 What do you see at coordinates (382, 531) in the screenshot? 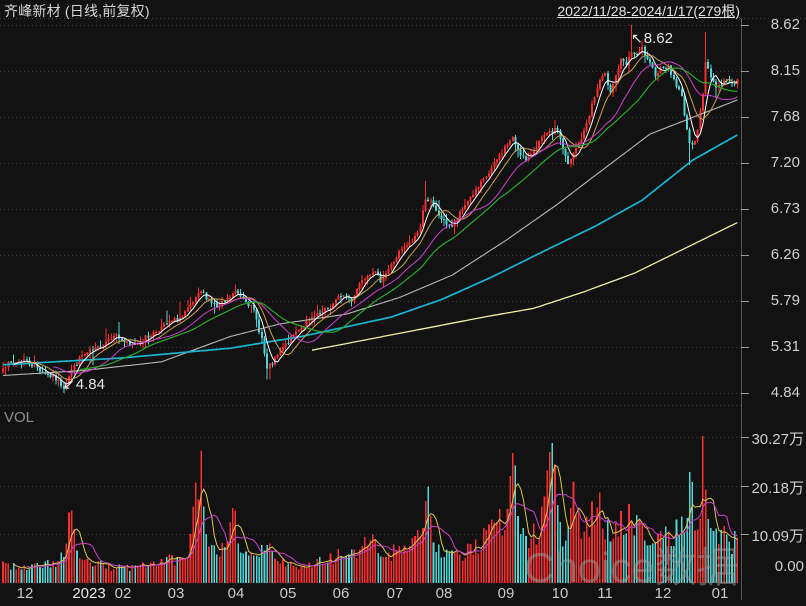
I see `vol-ma-line-volma10` at bounding box center [382, 531].